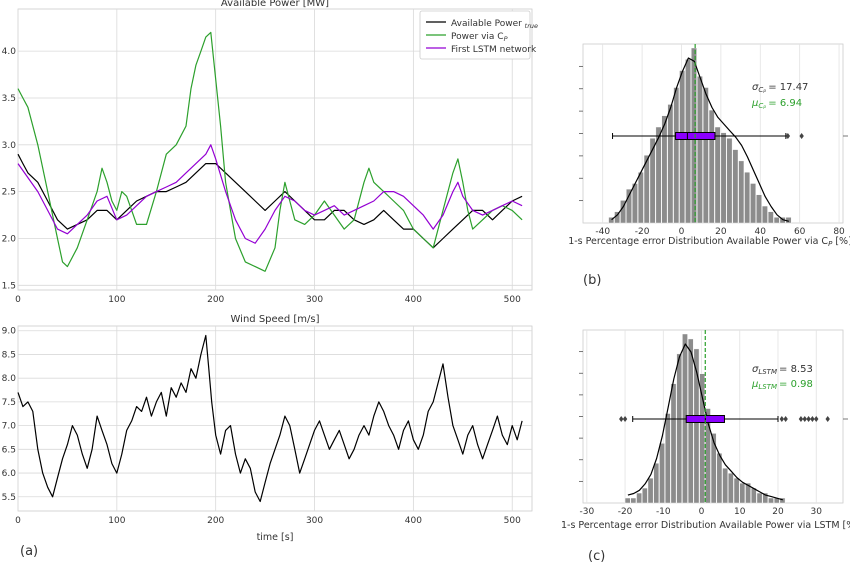  I want to click on wind-xtick-label: 400, so click(413, 521).